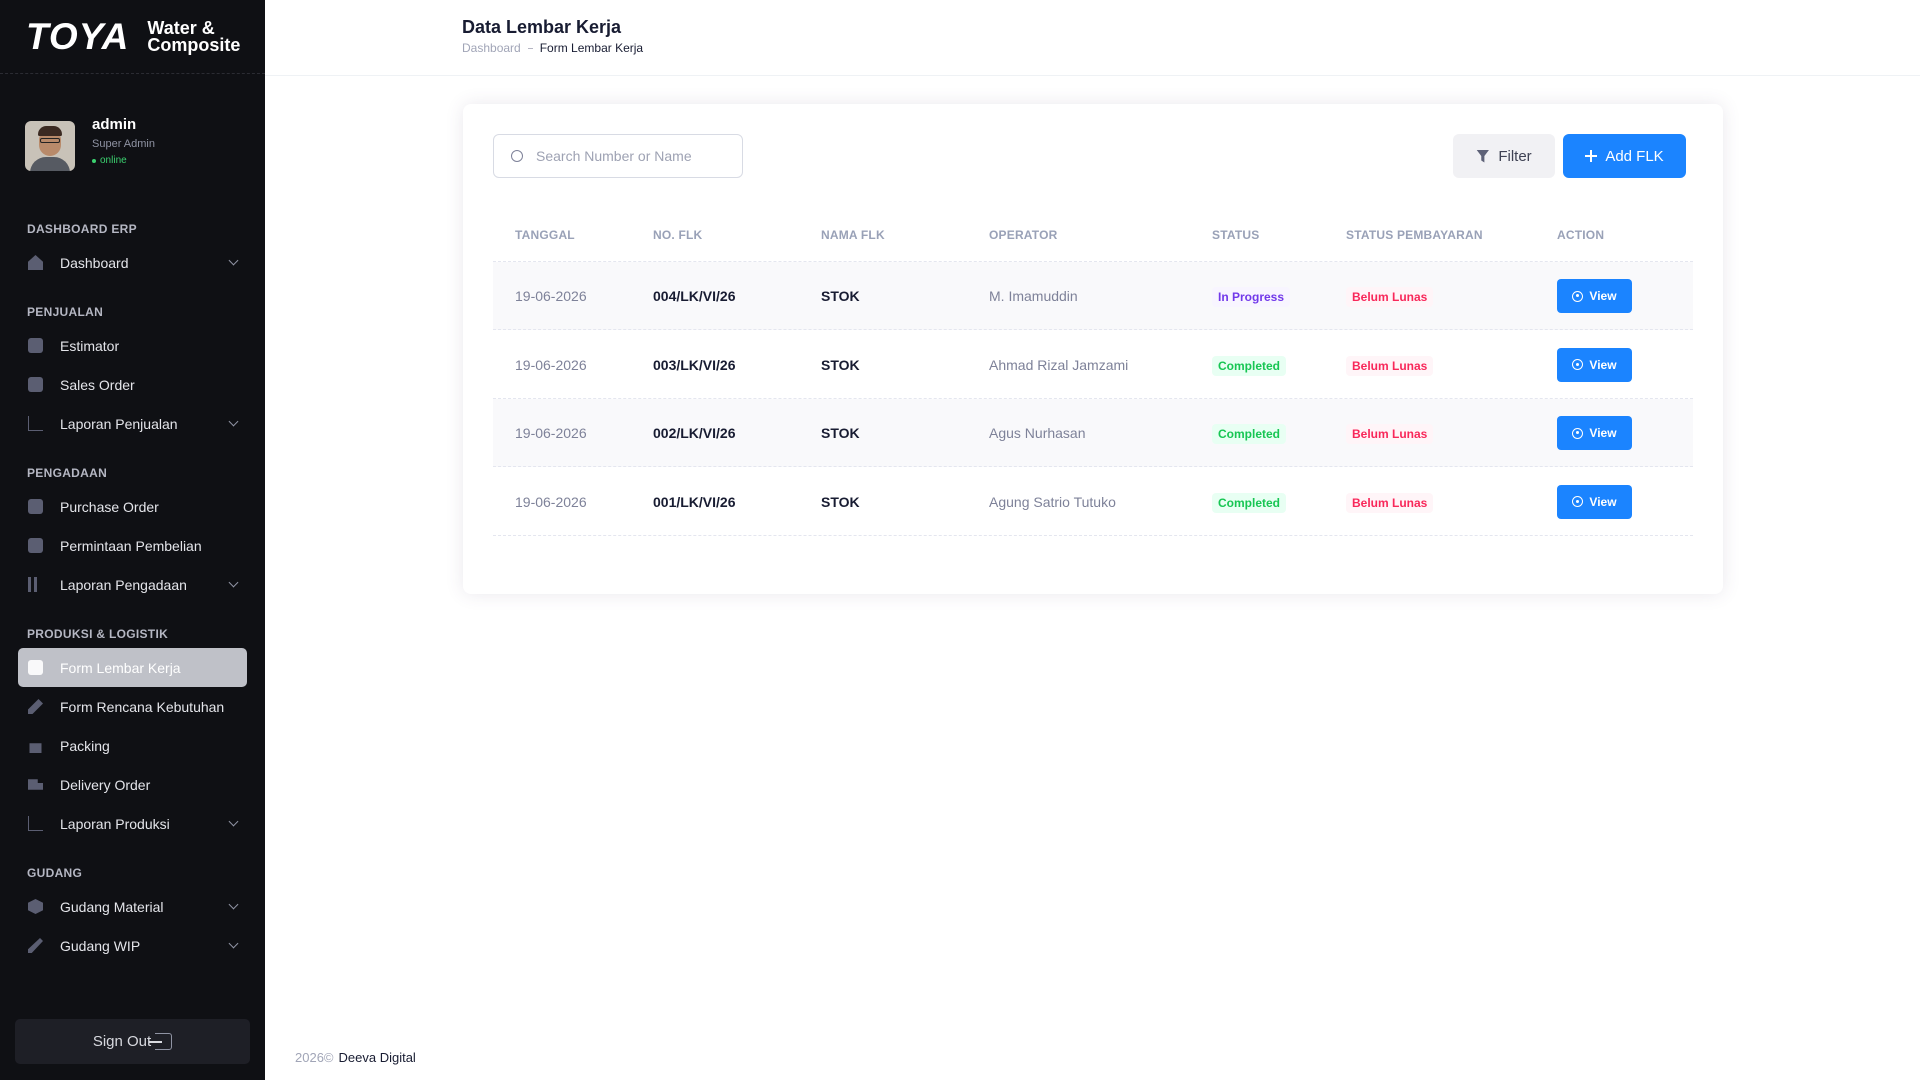  Describe the element at coordinates (314, 1057) in the screenshot. I see `footer-year: 2026©` at that location.